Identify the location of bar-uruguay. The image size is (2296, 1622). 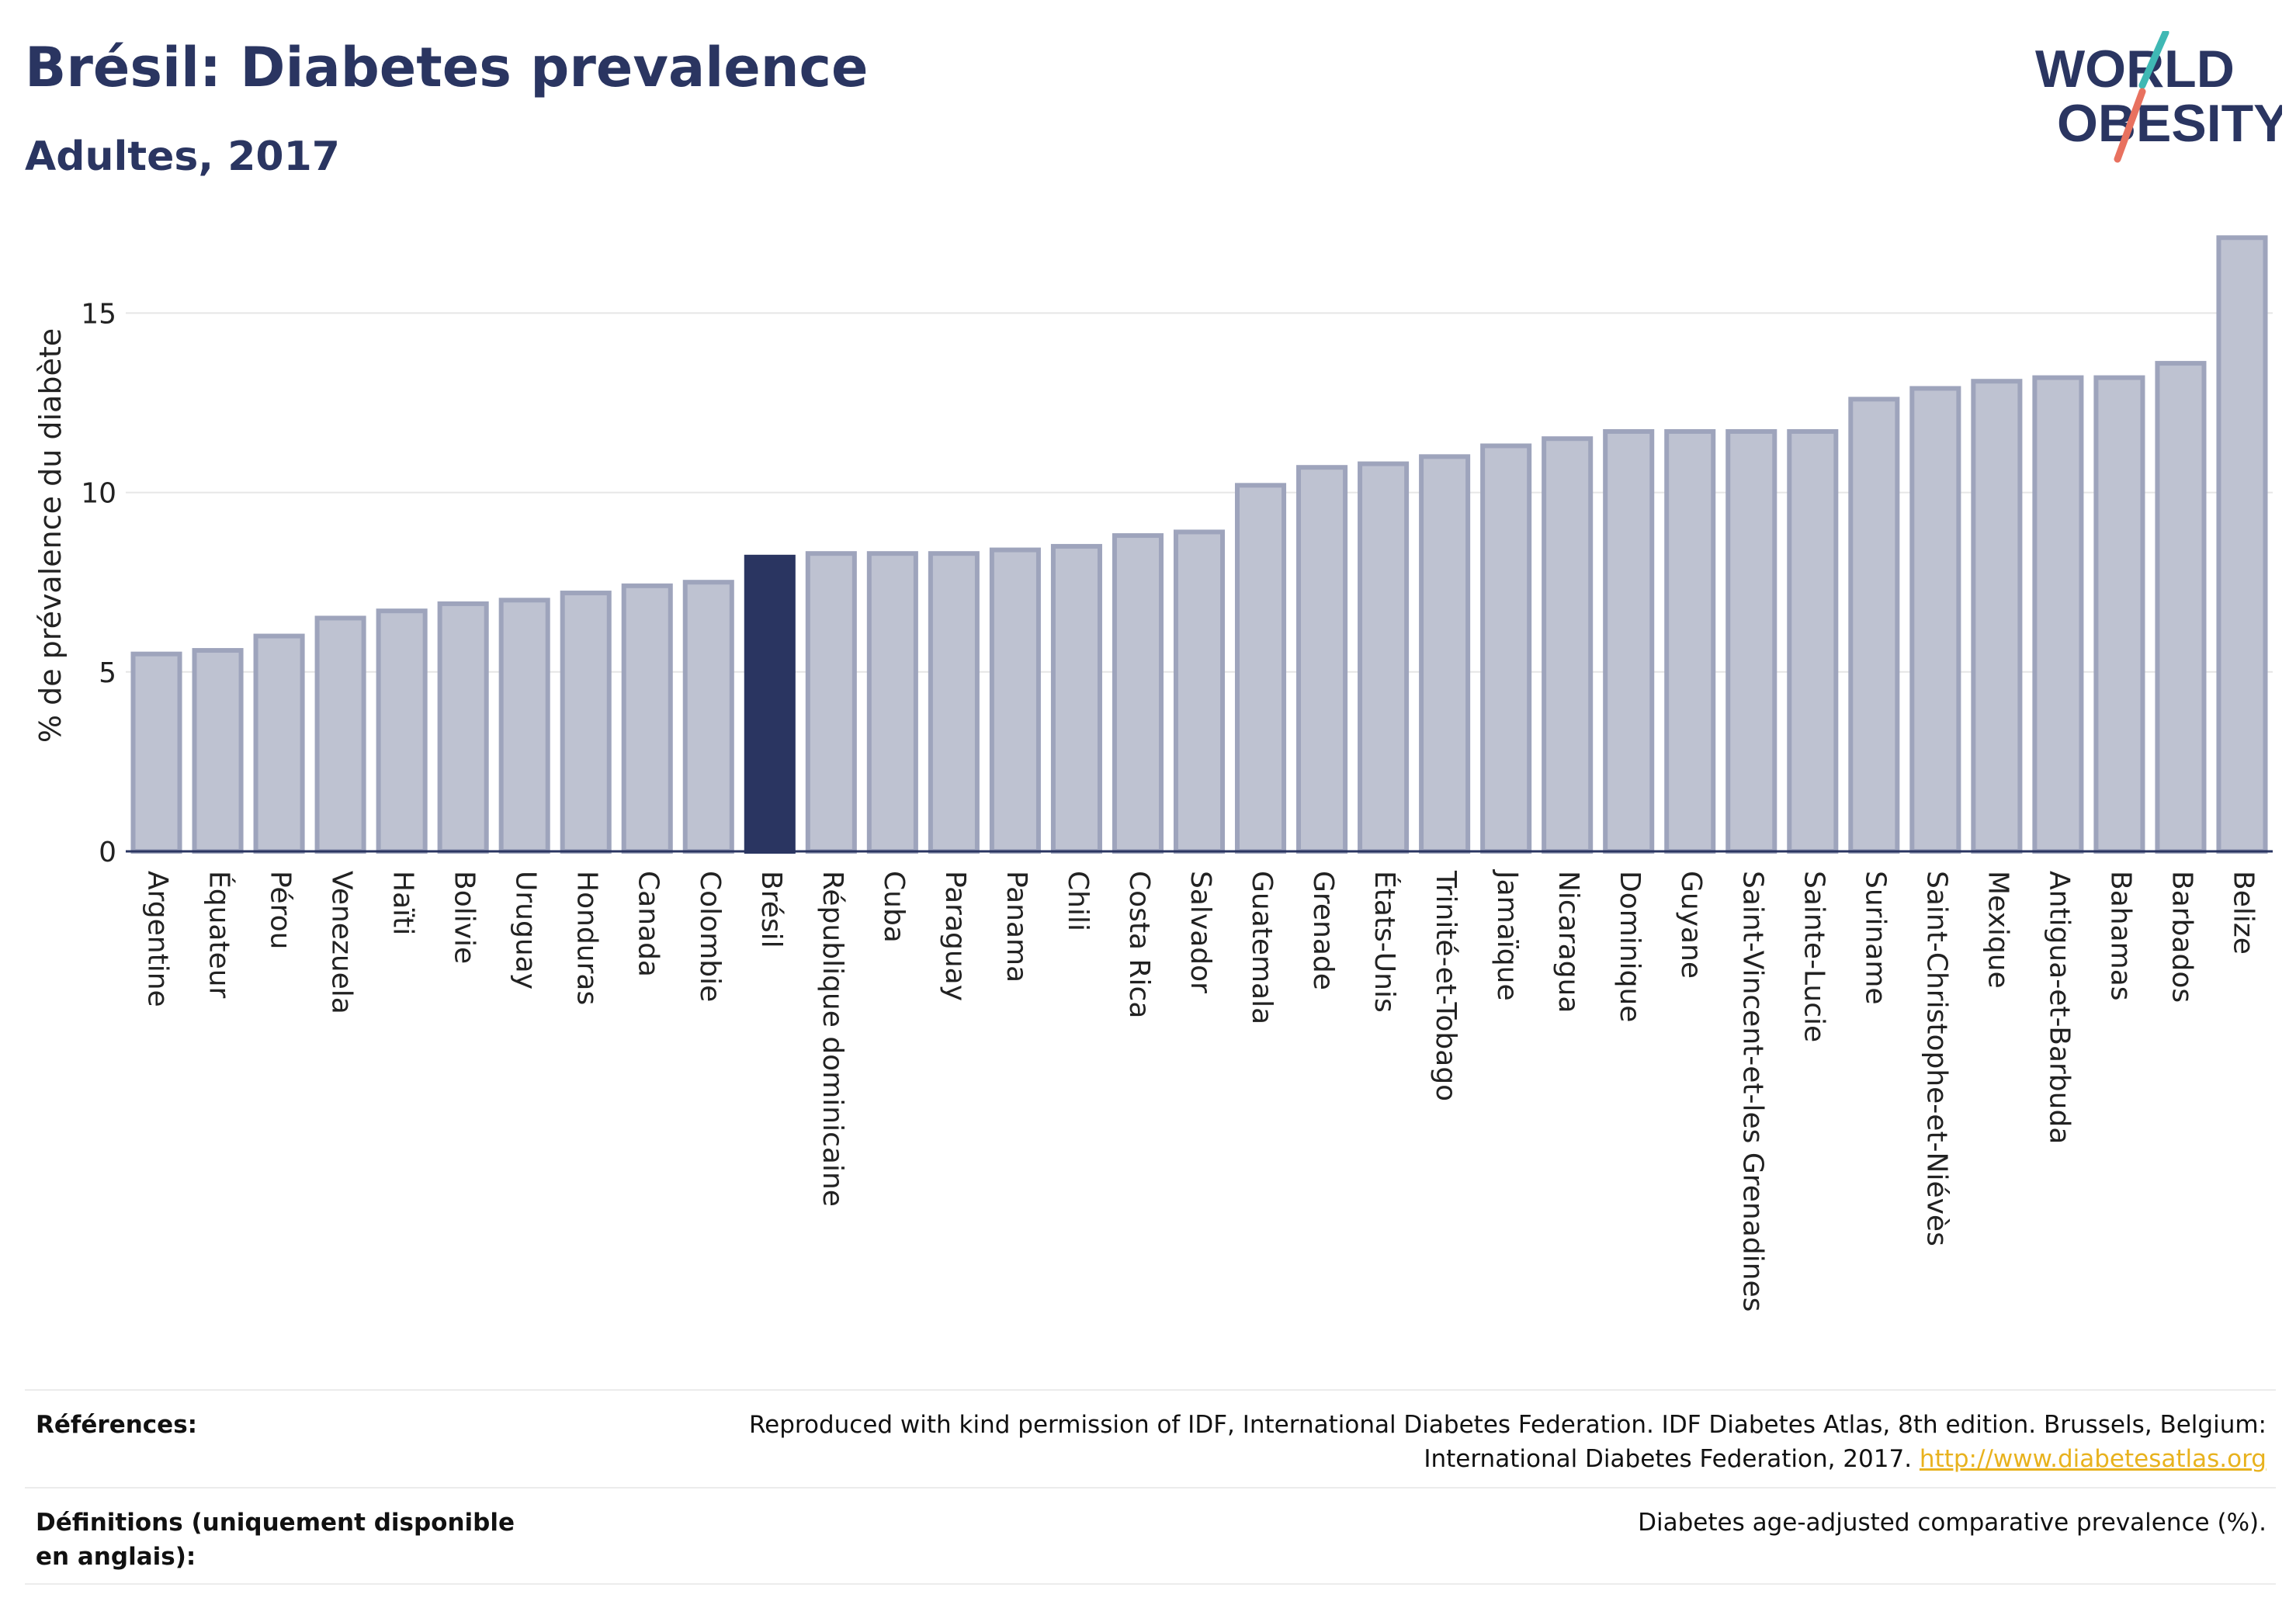
(524, 726).